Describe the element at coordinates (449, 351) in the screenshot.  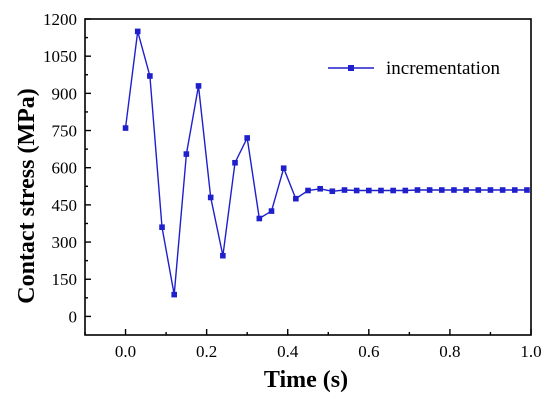
I see `x-tick-label: 0.8` at that location.